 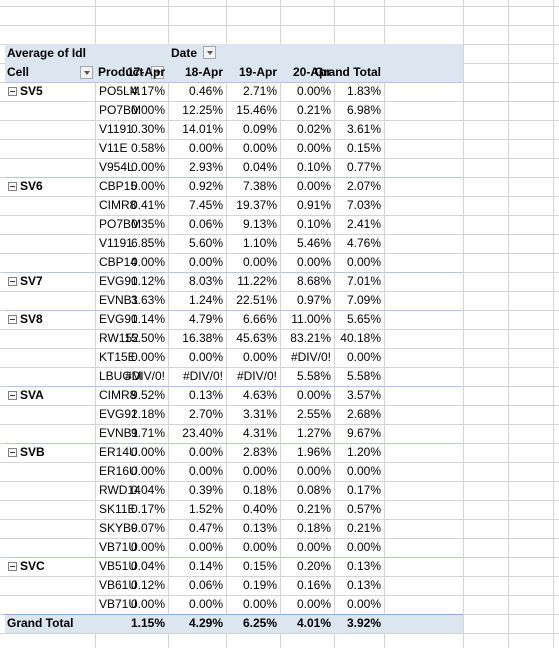 I want to click on value-cell: 0.10%, so click(x=313, y=167).